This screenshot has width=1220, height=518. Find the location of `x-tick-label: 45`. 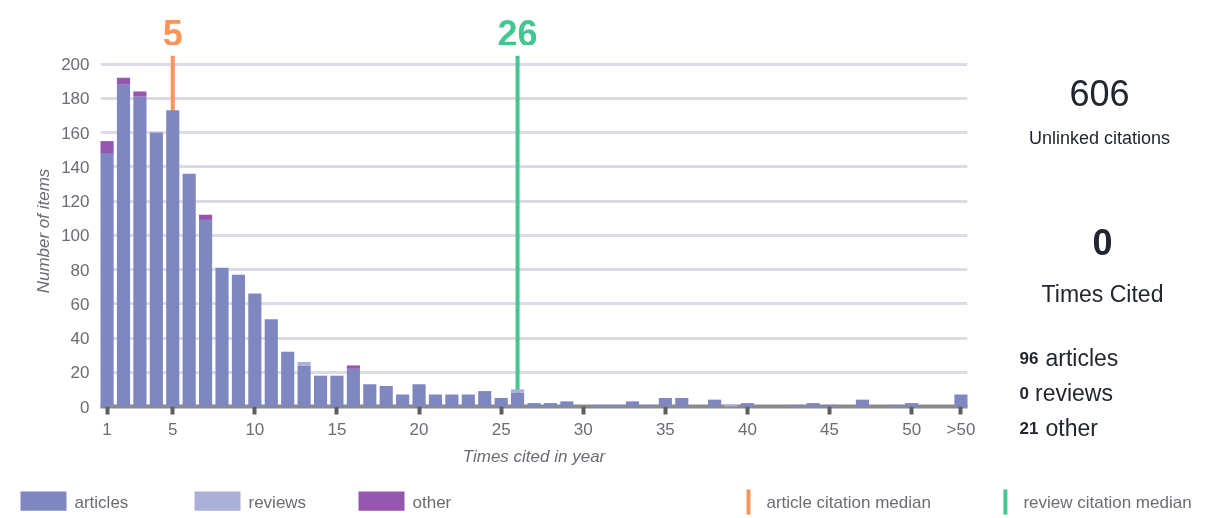

x-tick-label: 45 is located at coordinates (830, 429).